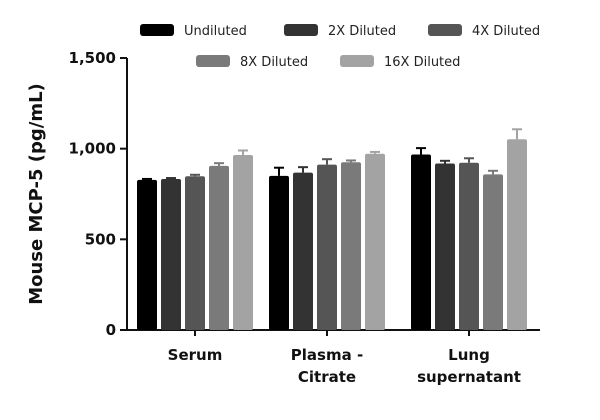  What do you see at coordinates (195, 355) in the screenshot?
I see `x-tick-label: Serum` at bounding box center [195, 355].